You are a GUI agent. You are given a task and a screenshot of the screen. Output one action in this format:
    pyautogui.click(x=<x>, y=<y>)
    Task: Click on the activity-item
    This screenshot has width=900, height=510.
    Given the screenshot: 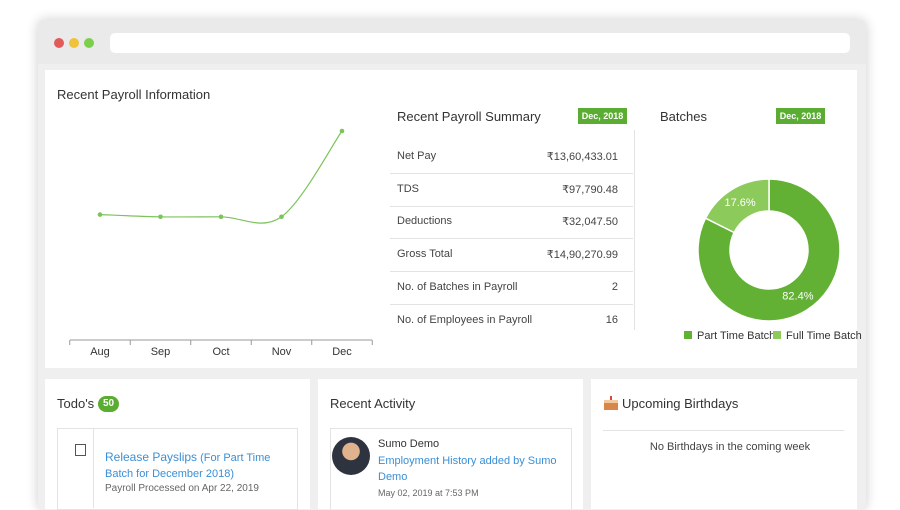 What is the action you would take?
    pyautogui.click(x=451, y=468)
    